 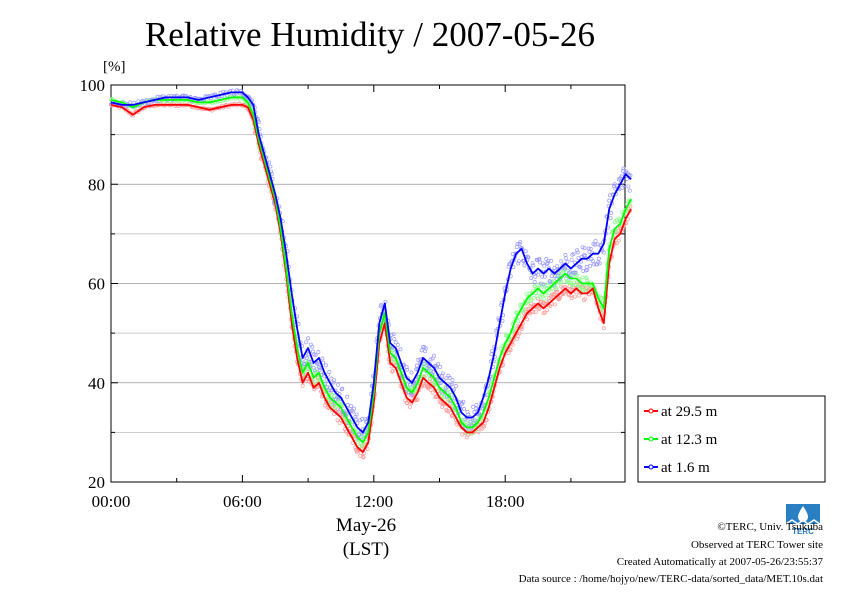 What do you see at coordinates (366, 549) in the screenshot?
I see `x-axis-zone-label: (LST)` at bounding box center [366, 549].